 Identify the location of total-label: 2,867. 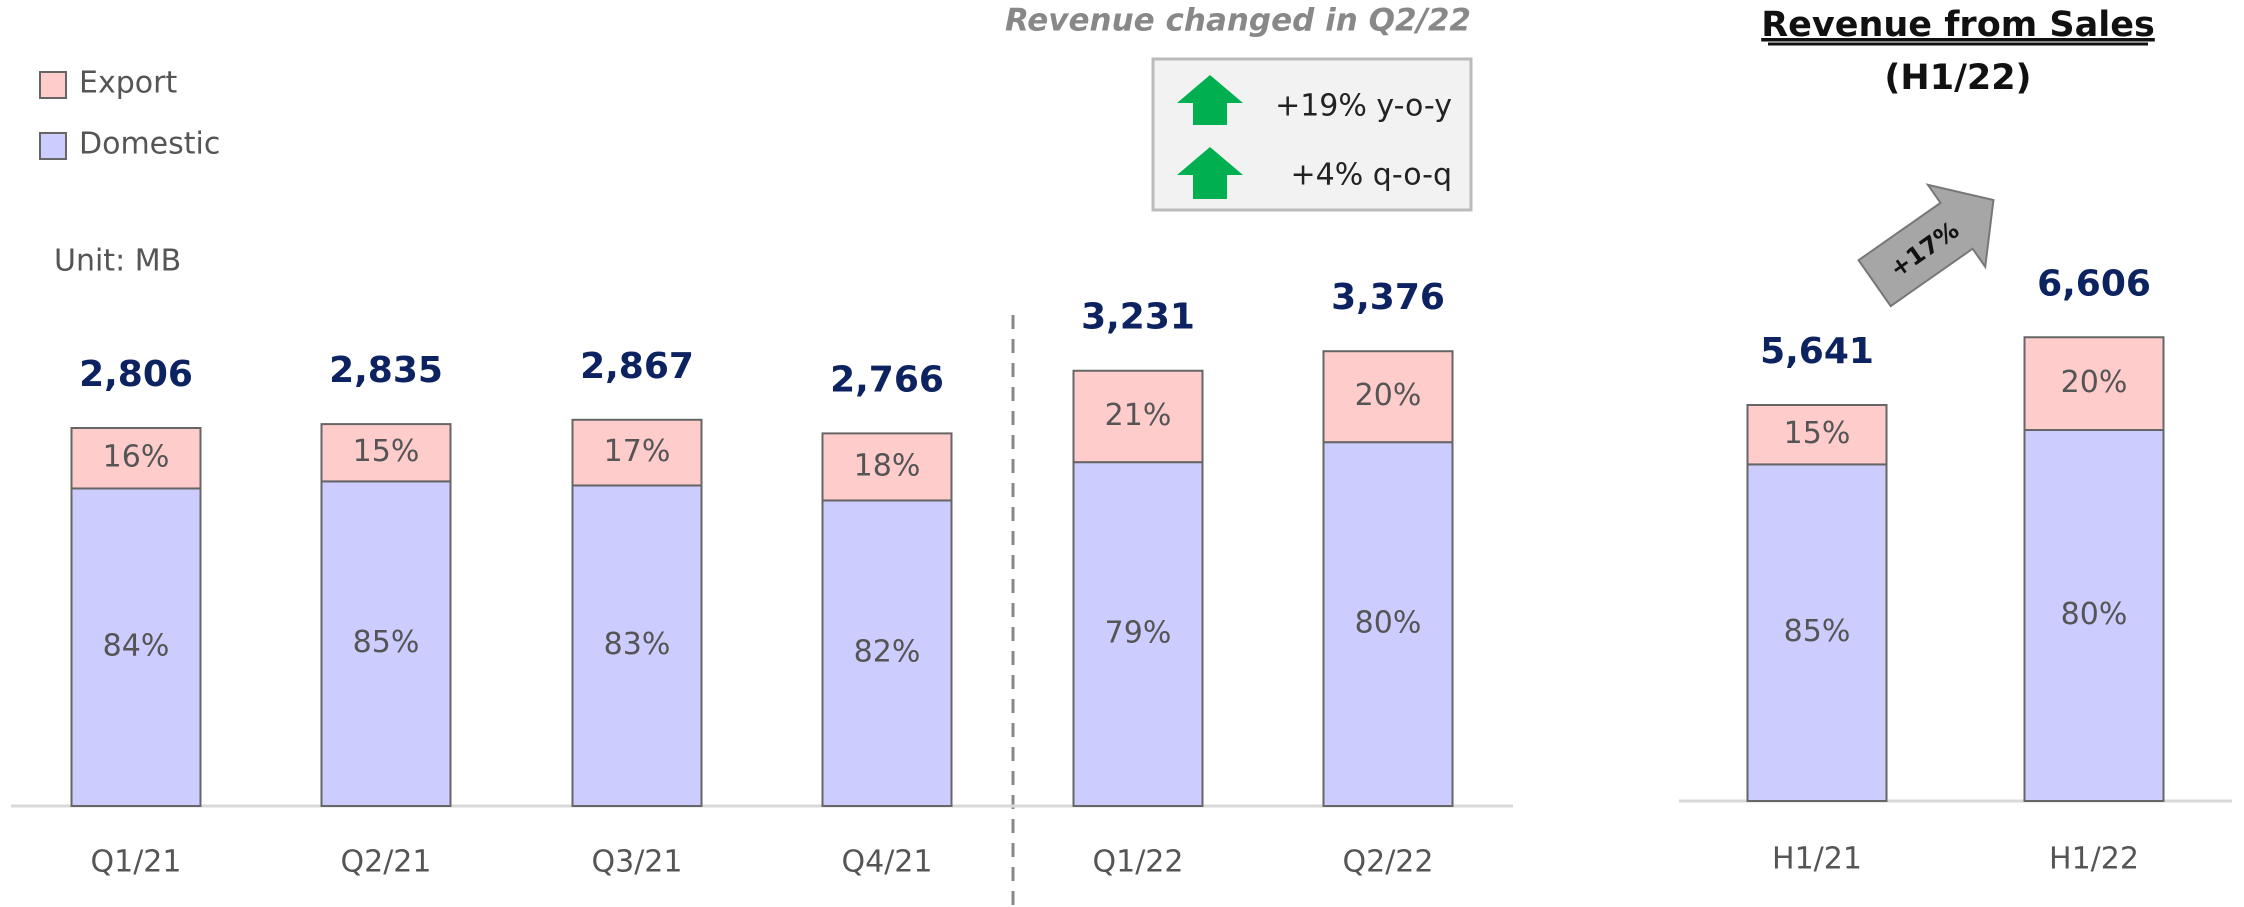
(637, 366).